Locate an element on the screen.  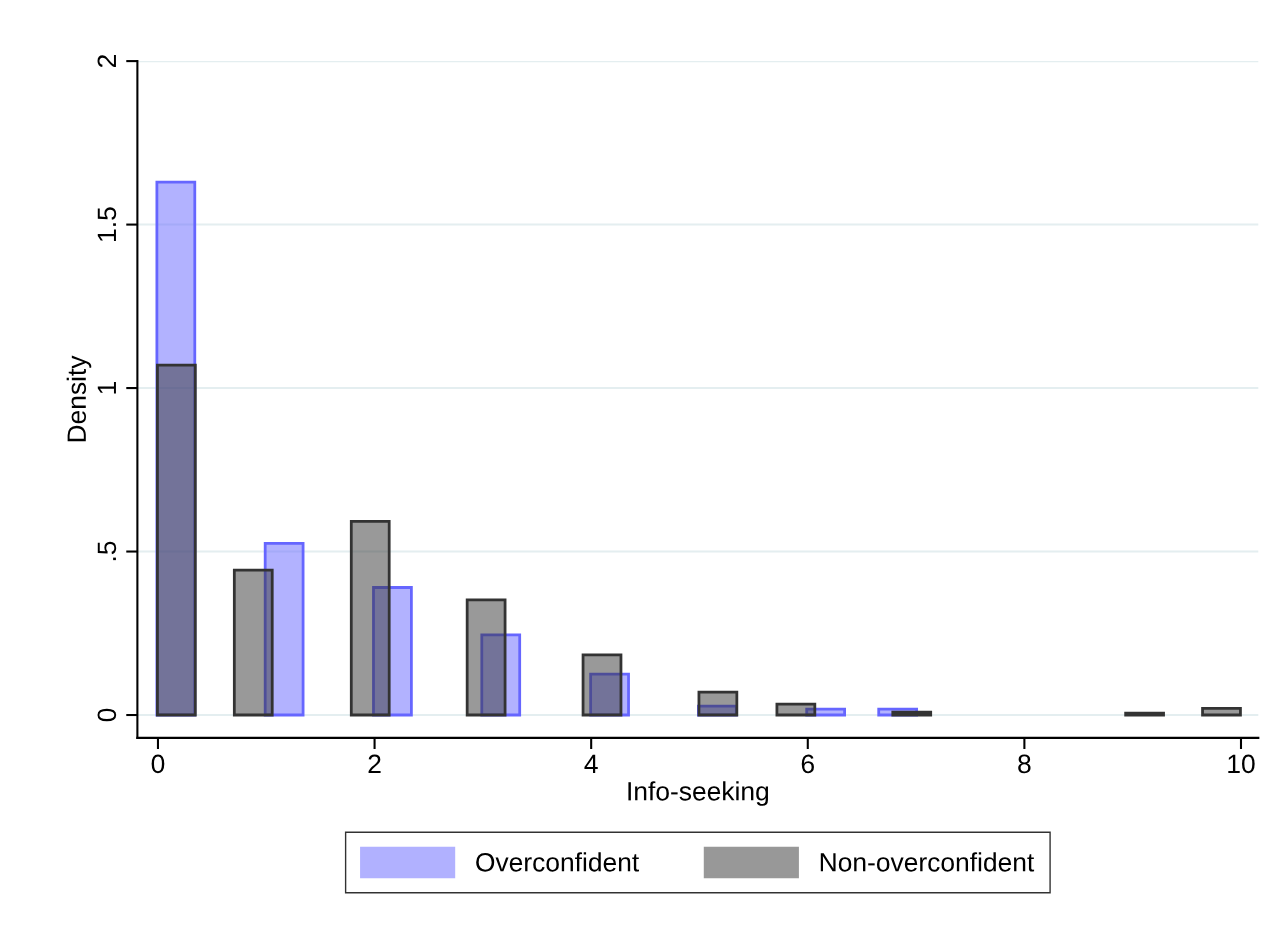
x-tick-label: 10 is located at coordinates (1241, 764).